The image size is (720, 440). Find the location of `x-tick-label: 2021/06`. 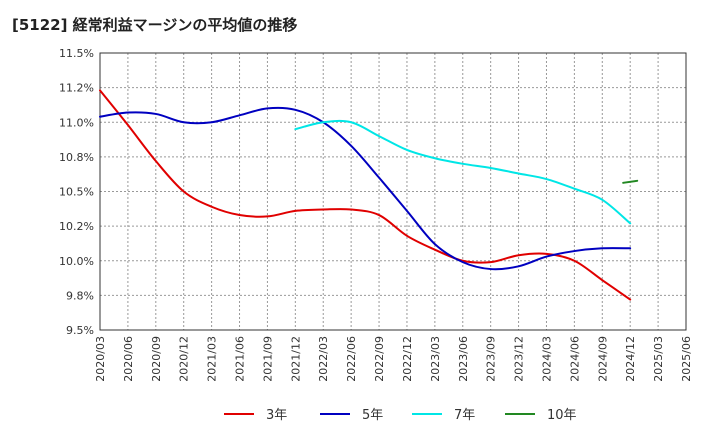

x-tick-label: 2021/06 is located at coordinates (240, 359).